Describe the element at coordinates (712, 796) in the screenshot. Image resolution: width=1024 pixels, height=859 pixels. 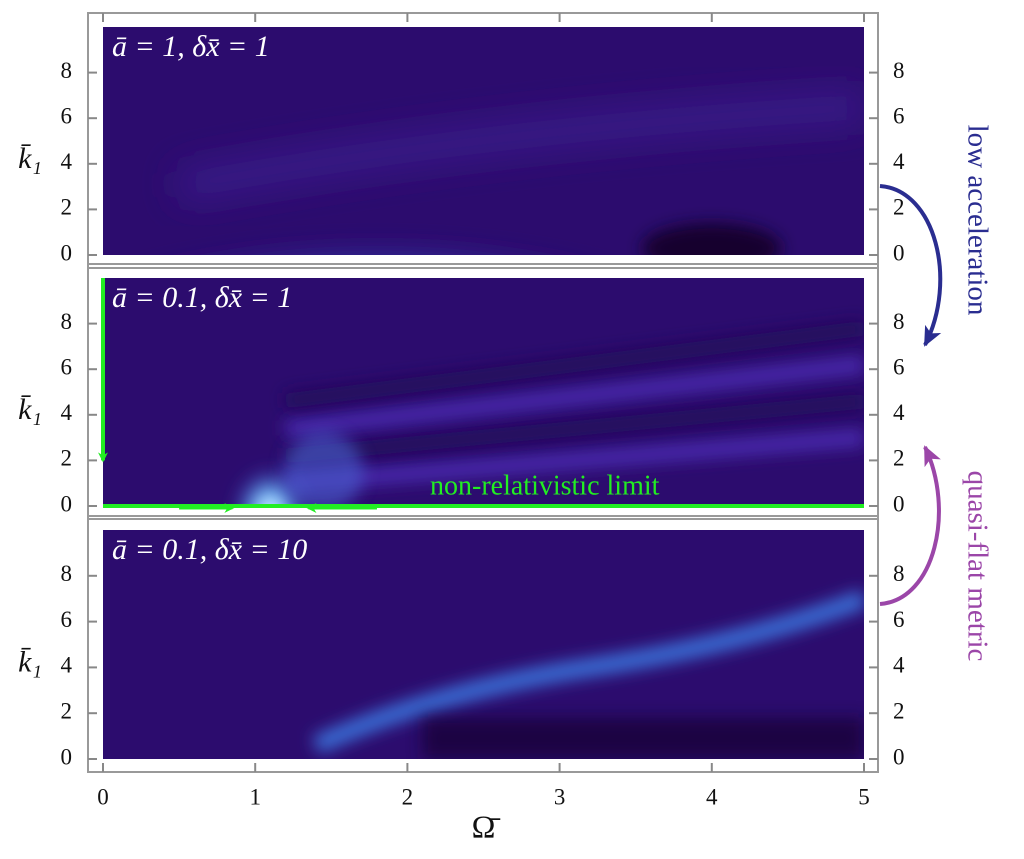
I see `x-tick-label: 4` at that location.